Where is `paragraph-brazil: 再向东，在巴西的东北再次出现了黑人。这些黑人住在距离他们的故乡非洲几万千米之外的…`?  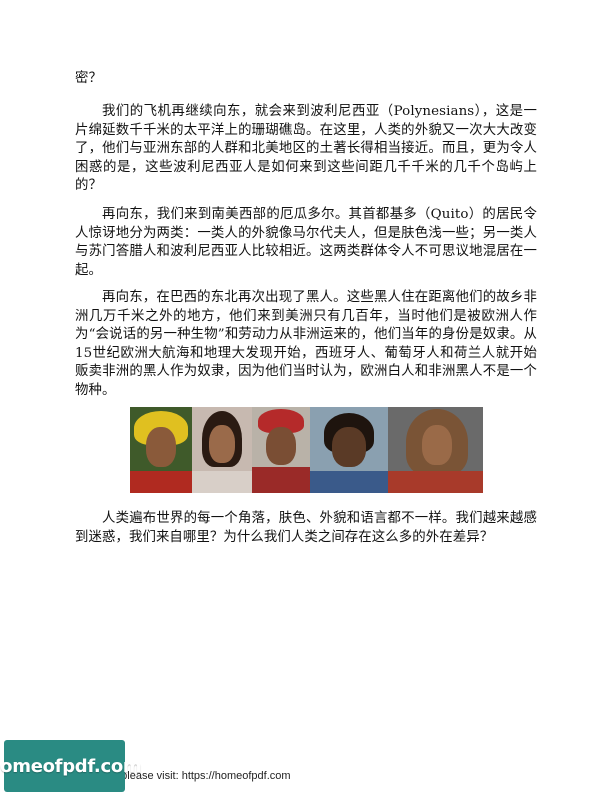
paragraph-brazil: 再向东，在巴西的东北再次出现了黑人。这些黑人住在距离他们的故乡非洲几万千米之外的… is located at coordinates (306, 344).